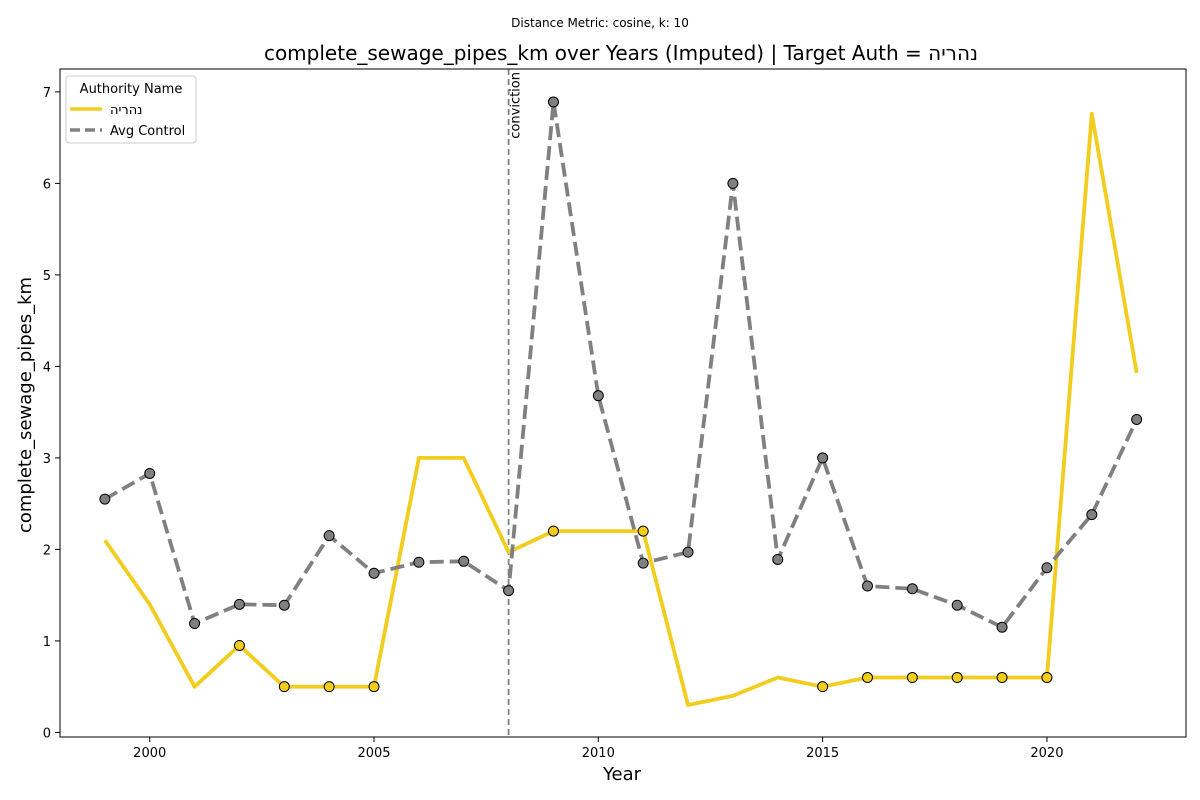  I want to click on x-tick-label: 2005, so click(373, 753).